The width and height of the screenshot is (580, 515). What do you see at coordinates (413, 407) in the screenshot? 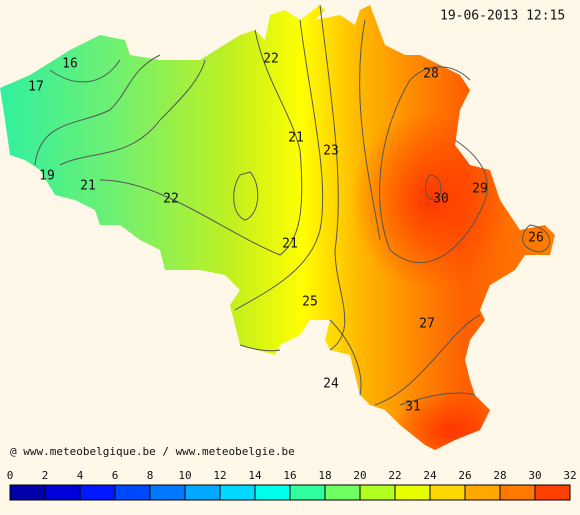
I see `isotherm-label: 31` at bounding box center [413, 407].